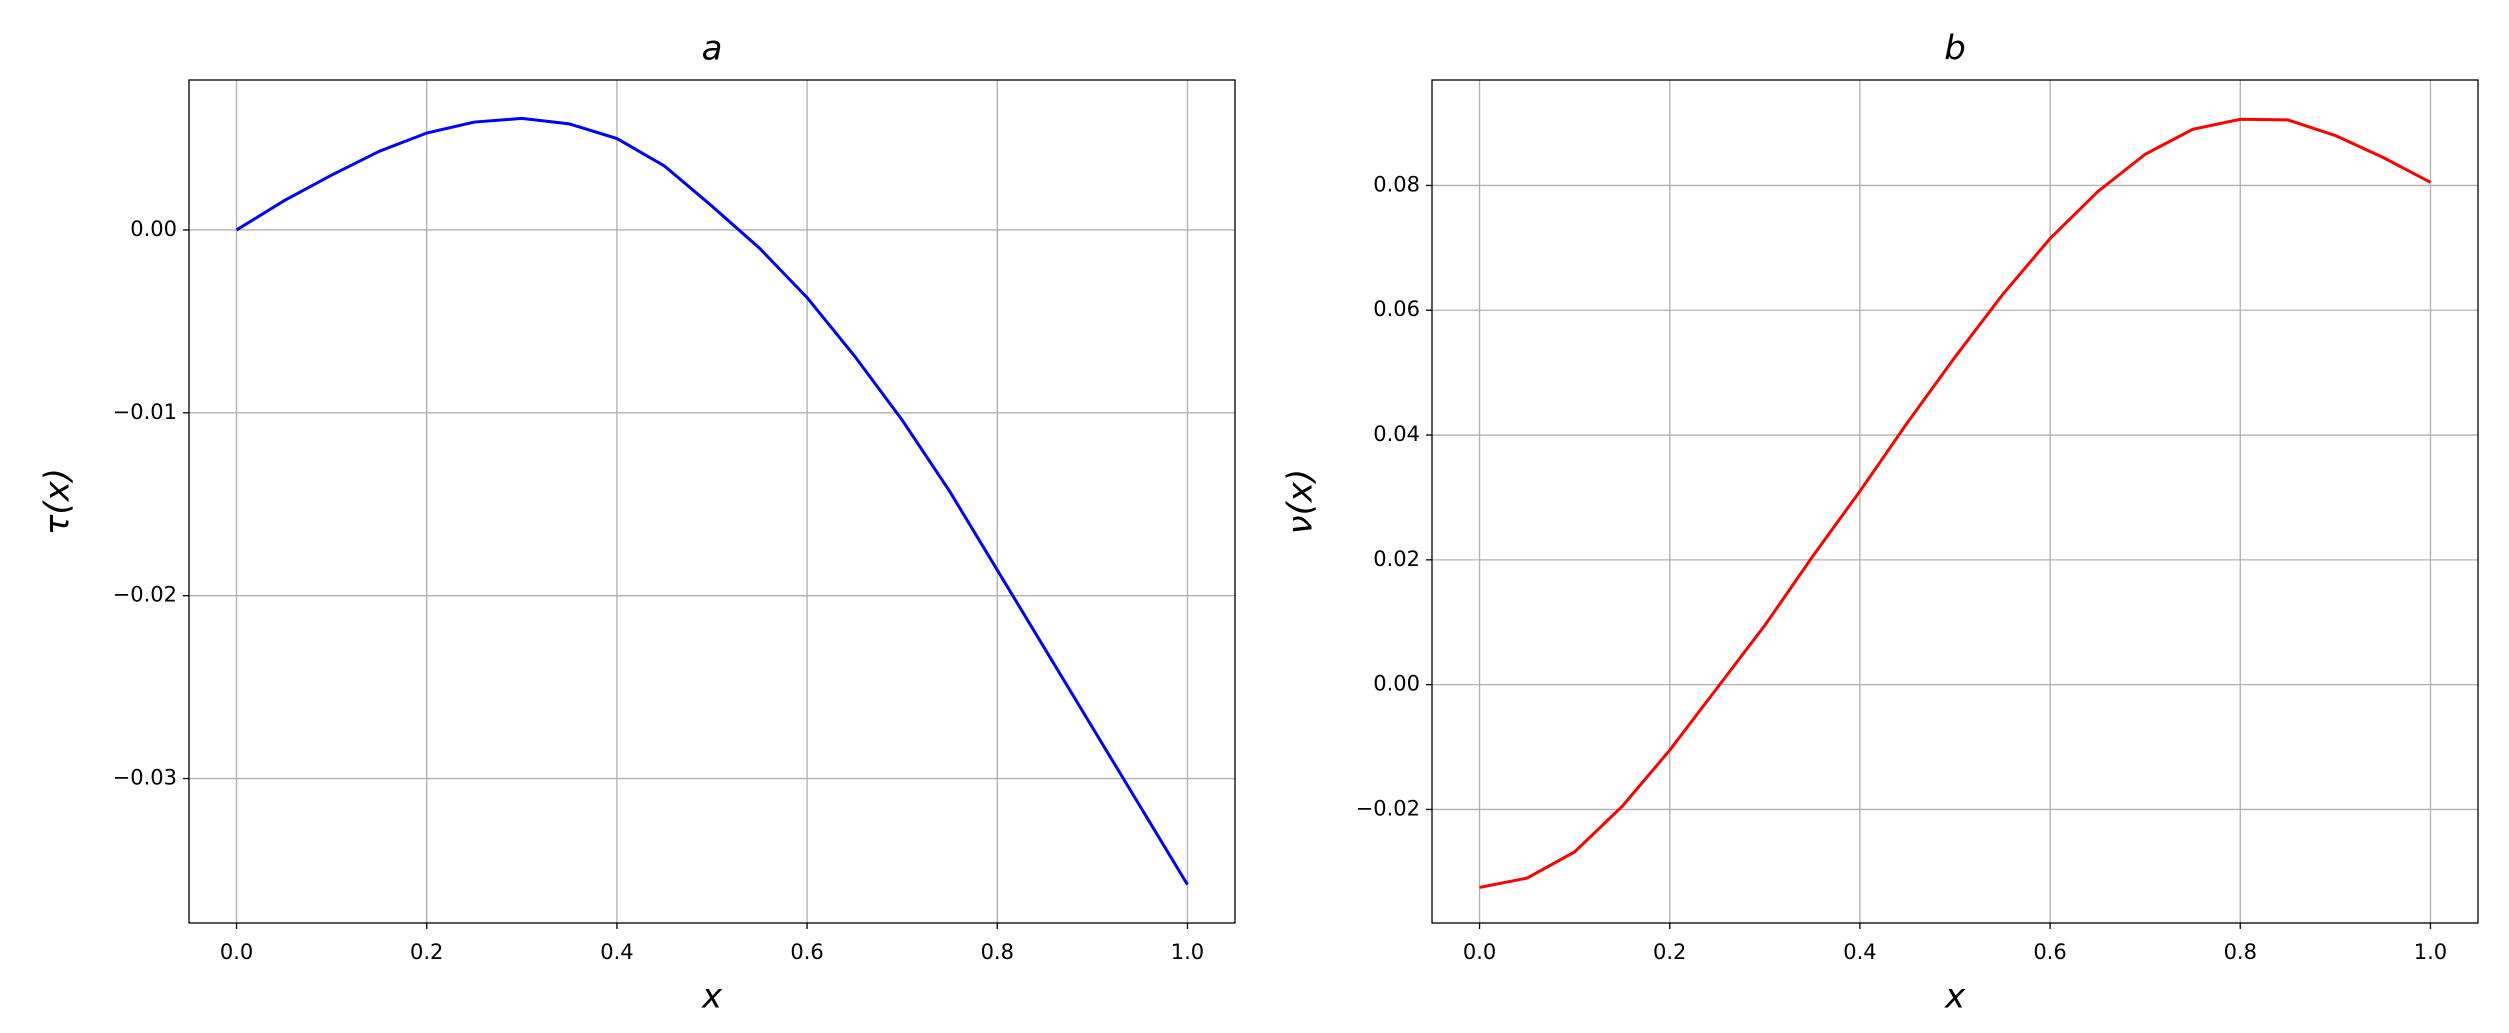 This screenshot has height=1033, width=2509. What do you see at coordinates (1396, 184) in the screenshot?
I see `y-tick-label: 0.08` at bounding box center [1396, 184].